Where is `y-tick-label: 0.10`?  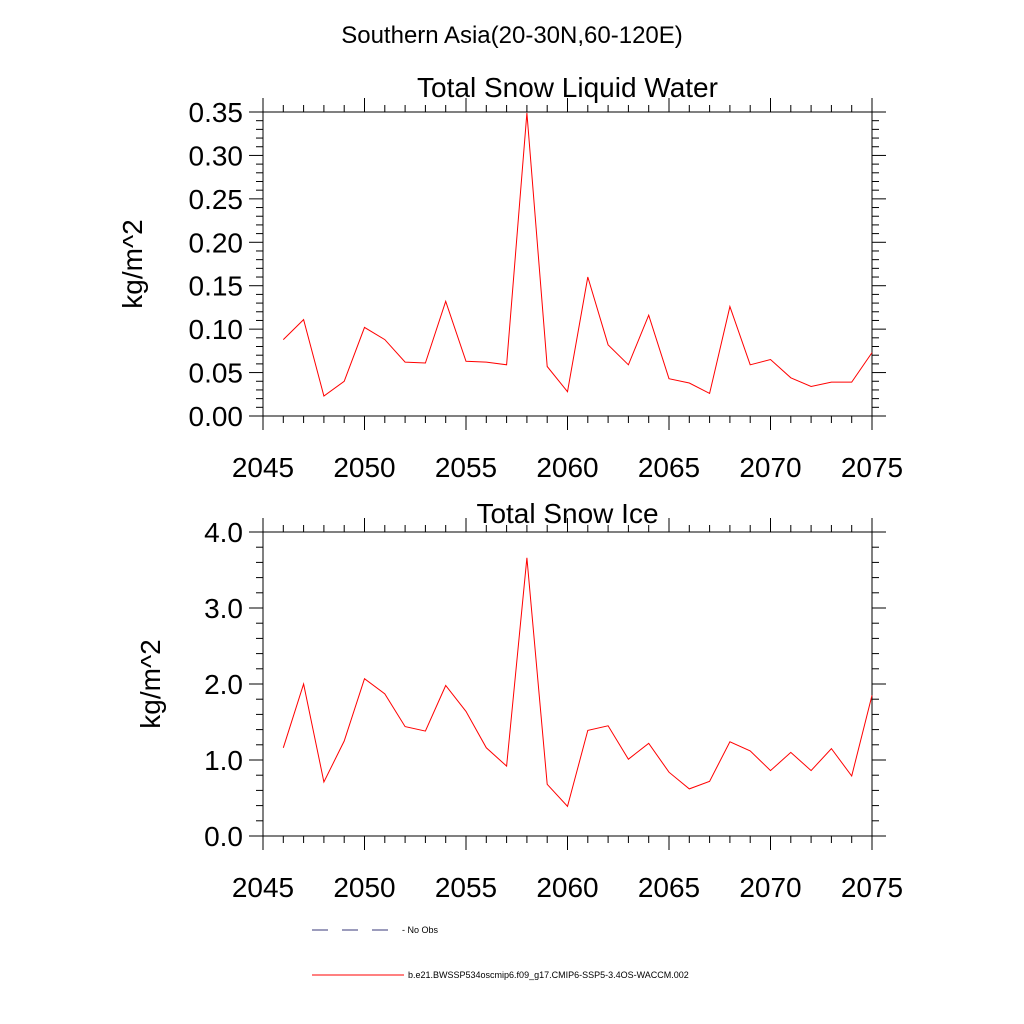 y-tick-label: 0.10 is located at coordinates (216, 329).